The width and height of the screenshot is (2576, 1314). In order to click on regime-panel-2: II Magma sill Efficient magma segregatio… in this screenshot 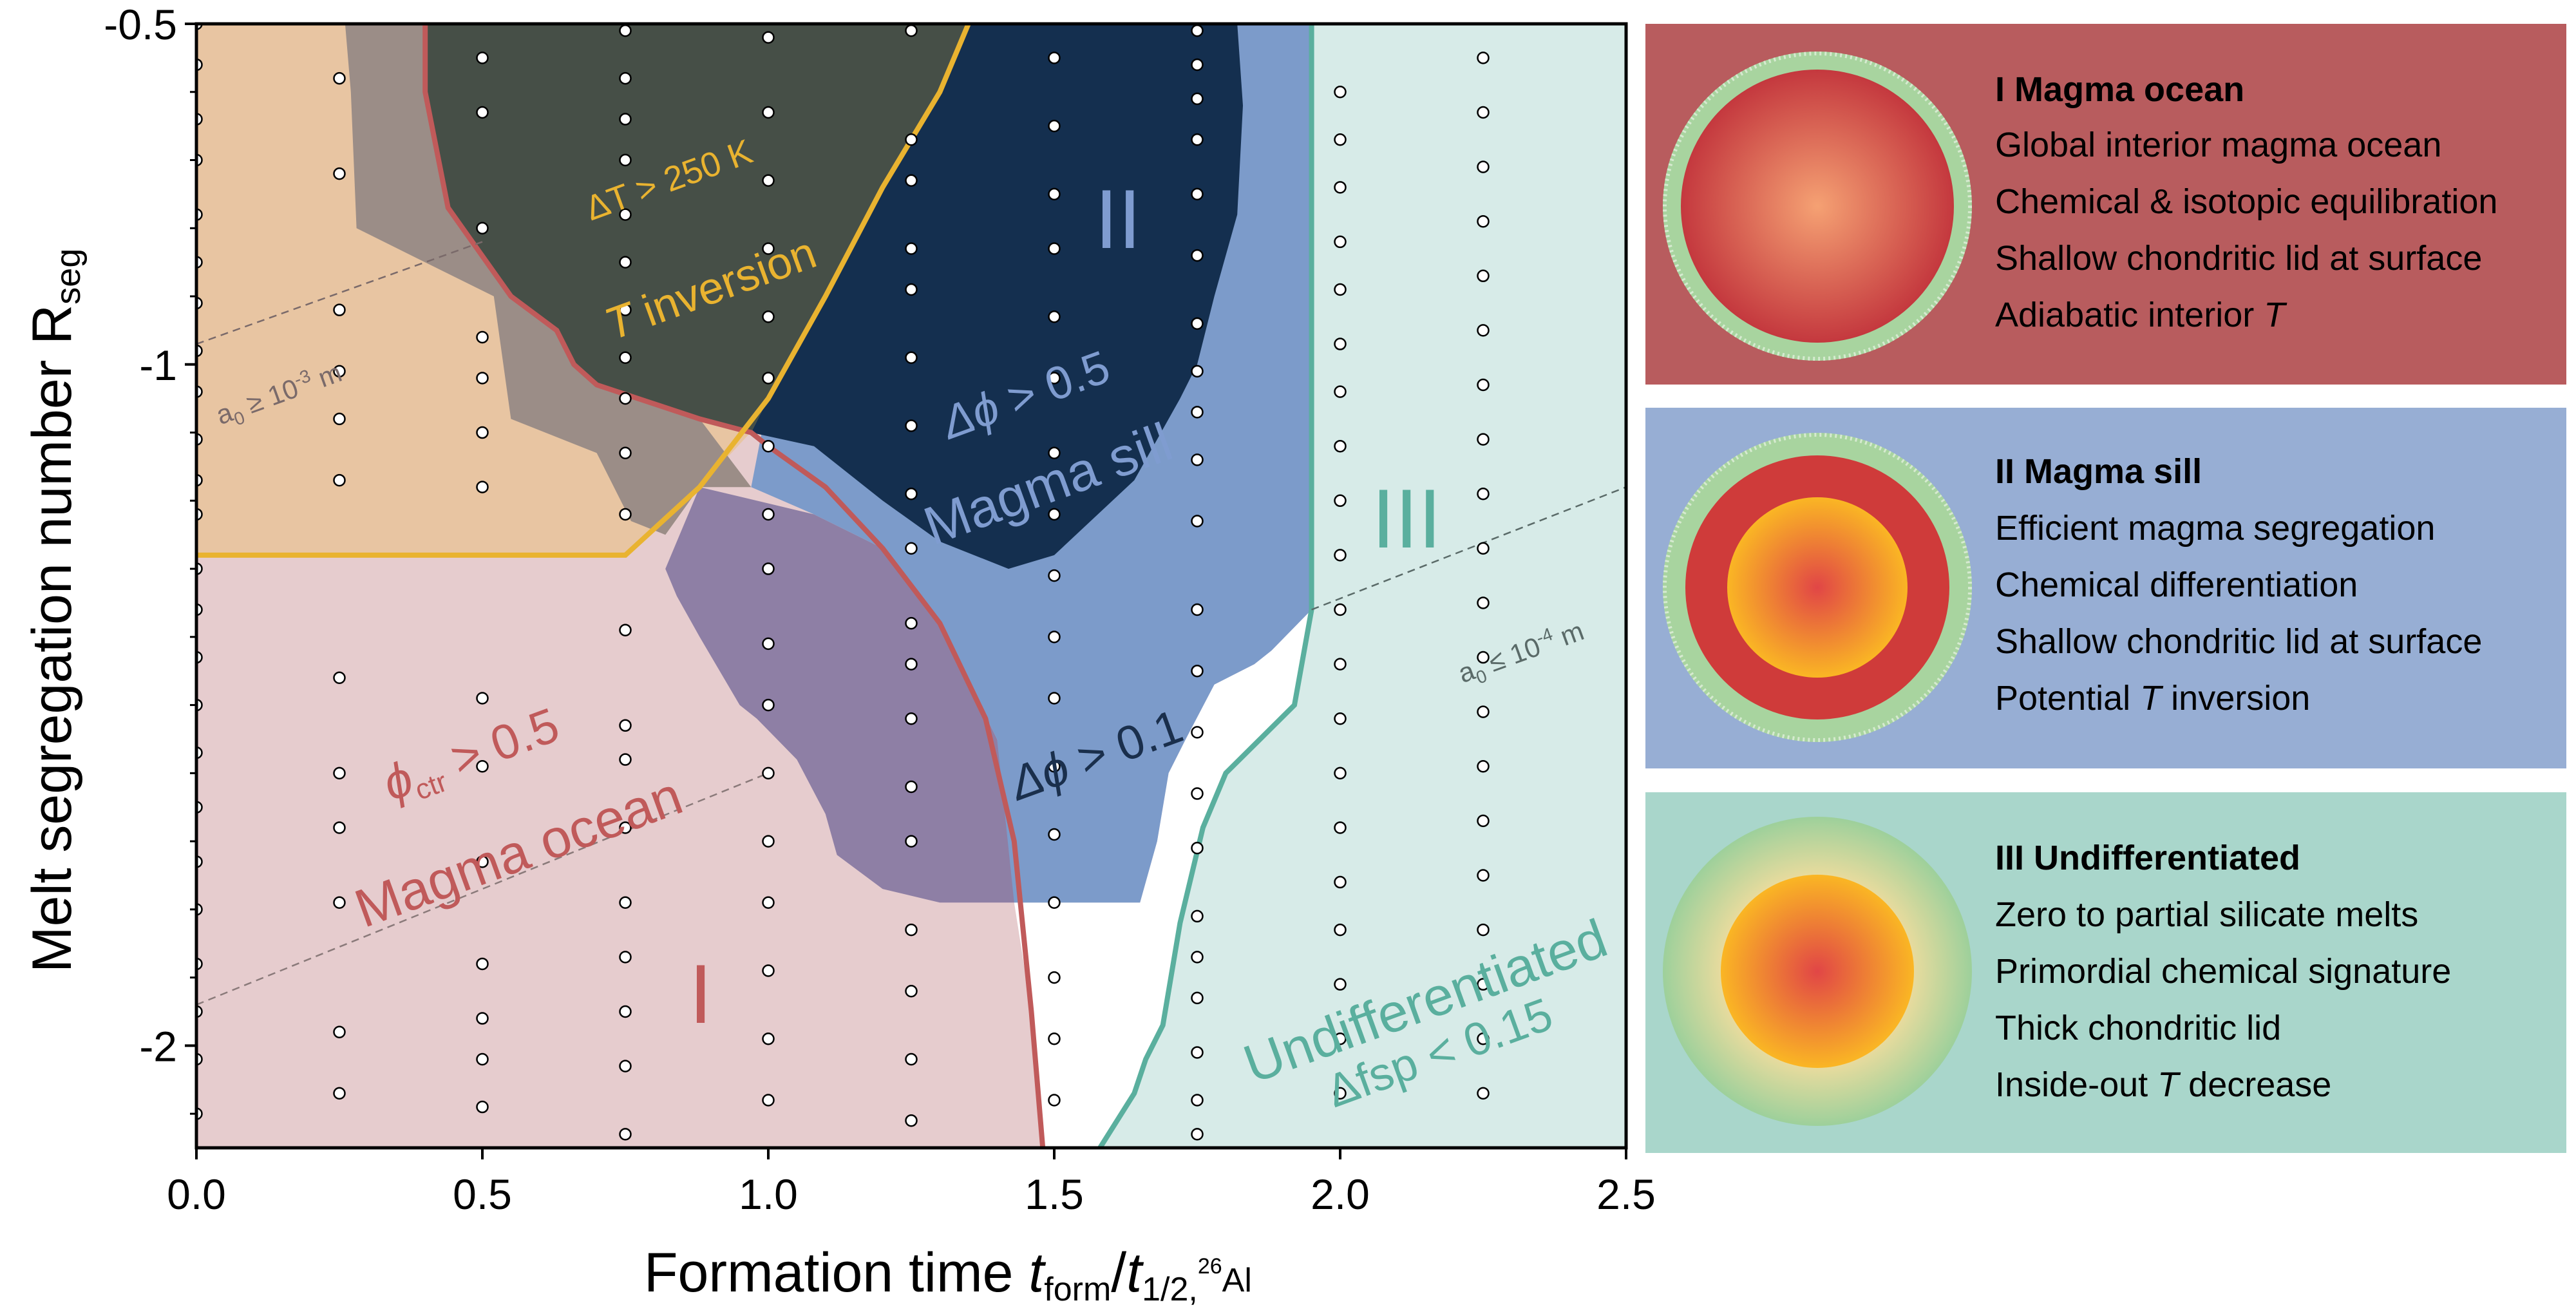, I will do `click(2105, 588)`.